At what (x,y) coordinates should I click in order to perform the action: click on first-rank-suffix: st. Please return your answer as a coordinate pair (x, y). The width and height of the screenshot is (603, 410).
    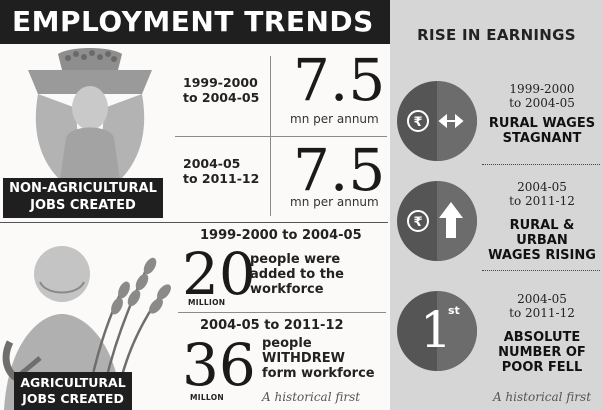
    Looking at the image, I should click on (454, 310).